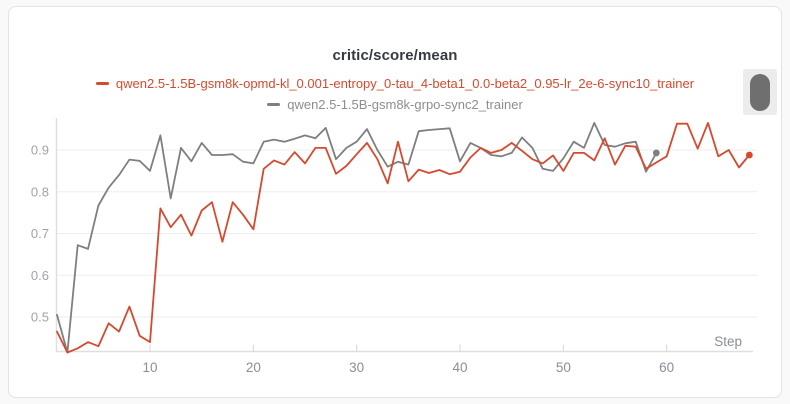 This screenshot has width=790, height=404. I want to click on legend-label-grpo-run: qwen2.5-1.5B-gsm8k-grpo-sync2_trainer, so click(405, 104).